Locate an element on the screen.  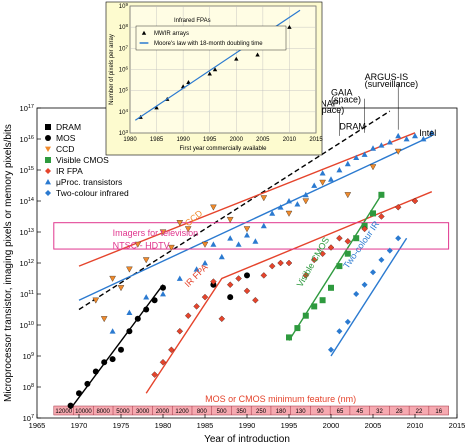
annotation-label: Imagers for television is located at coordinates (156, 233).